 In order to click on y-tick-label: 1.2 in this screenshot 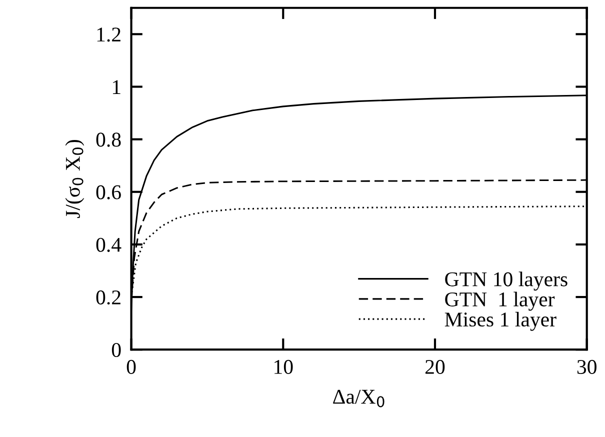, I will do `click(108, 35)`.